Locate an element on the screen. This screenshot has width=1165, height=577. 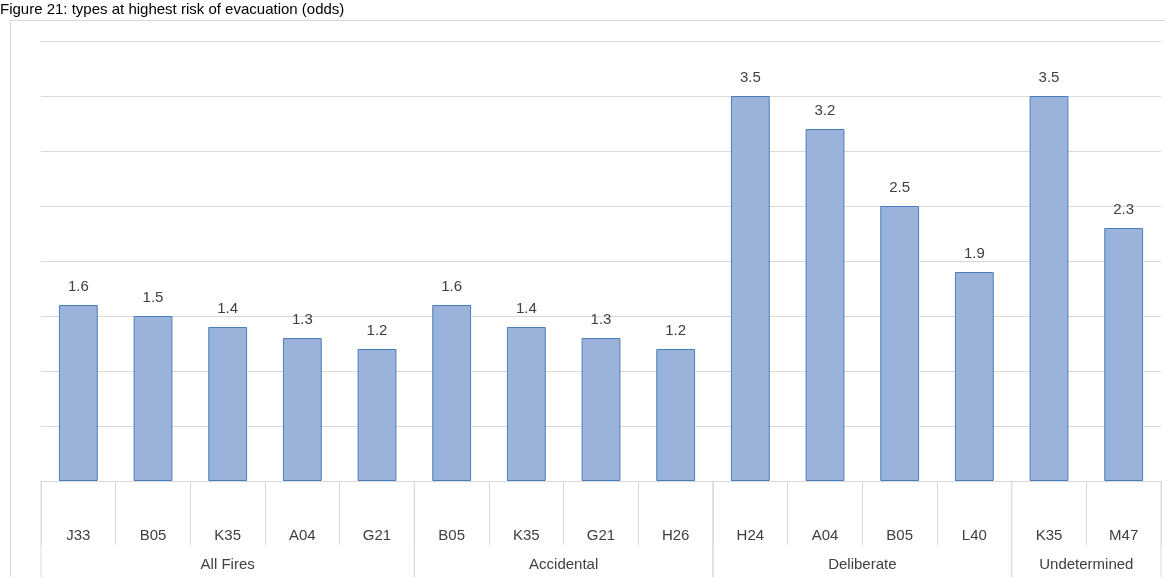
data-label: 1.9 is located at coordinates (974, 252).